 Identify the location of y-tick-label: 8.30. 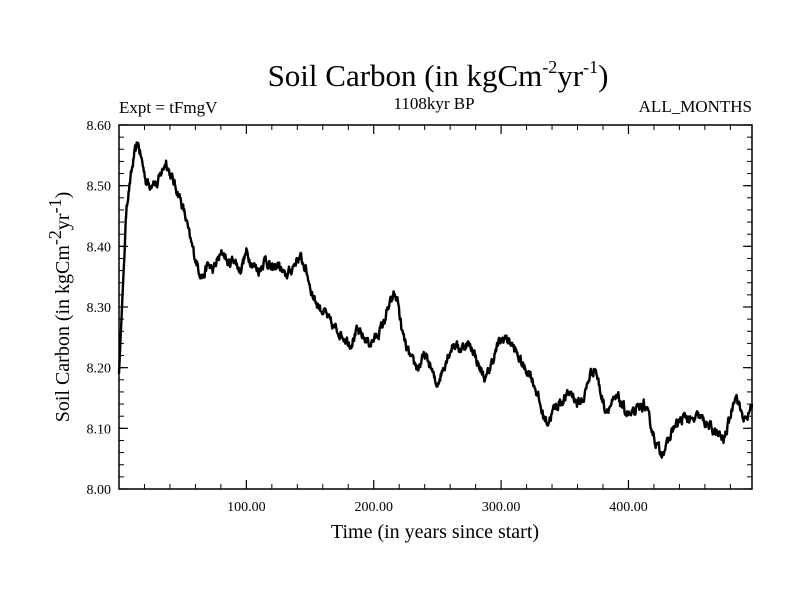
(99, 308).